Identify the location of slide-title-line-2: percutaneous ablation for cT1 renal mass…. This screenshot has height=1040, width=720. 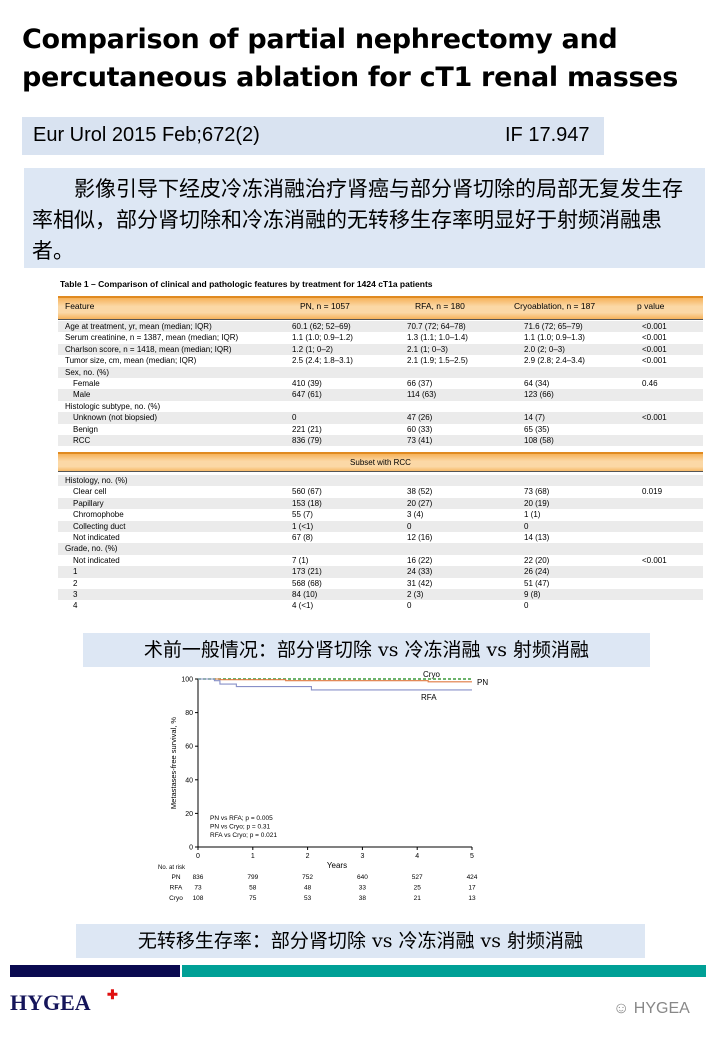
(350, 77).